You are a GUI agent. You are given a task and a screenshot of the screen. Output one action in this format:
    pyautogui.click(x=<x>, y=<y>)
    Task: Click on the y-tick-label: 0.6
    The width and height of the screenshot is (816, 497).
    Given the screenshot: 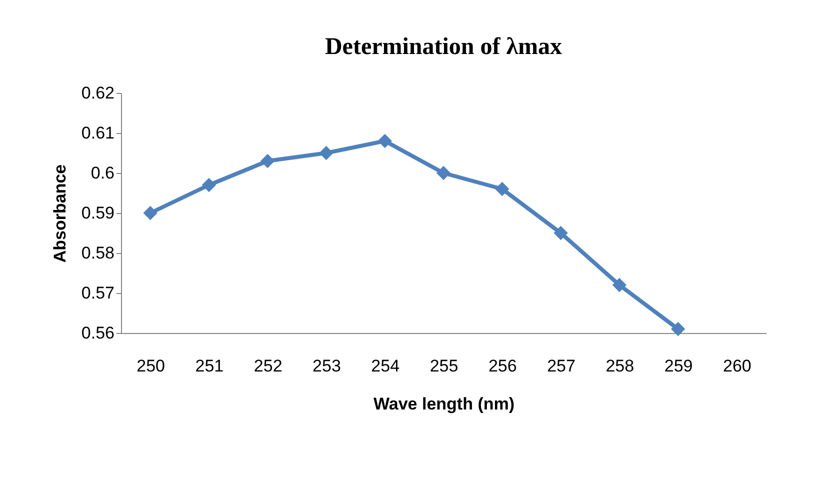 What is the action you would take?
    pyautogui.click(x=102, y=173)
    